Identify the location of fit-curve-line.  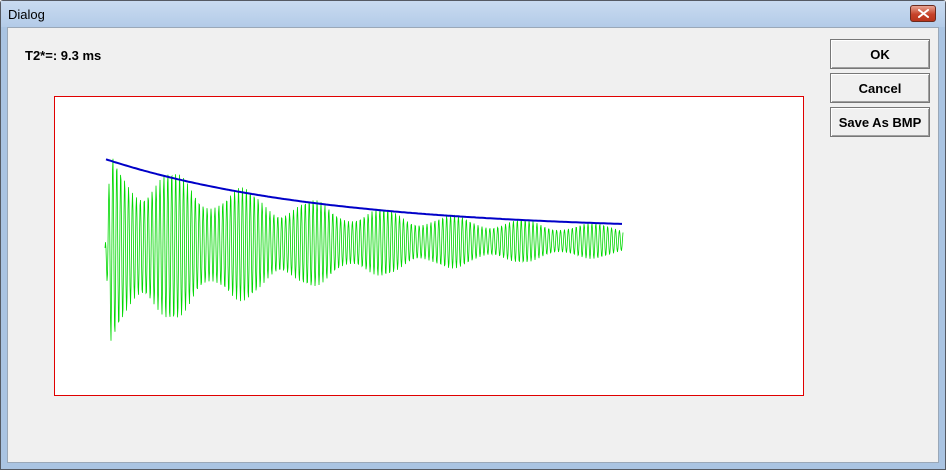
(363, 191).